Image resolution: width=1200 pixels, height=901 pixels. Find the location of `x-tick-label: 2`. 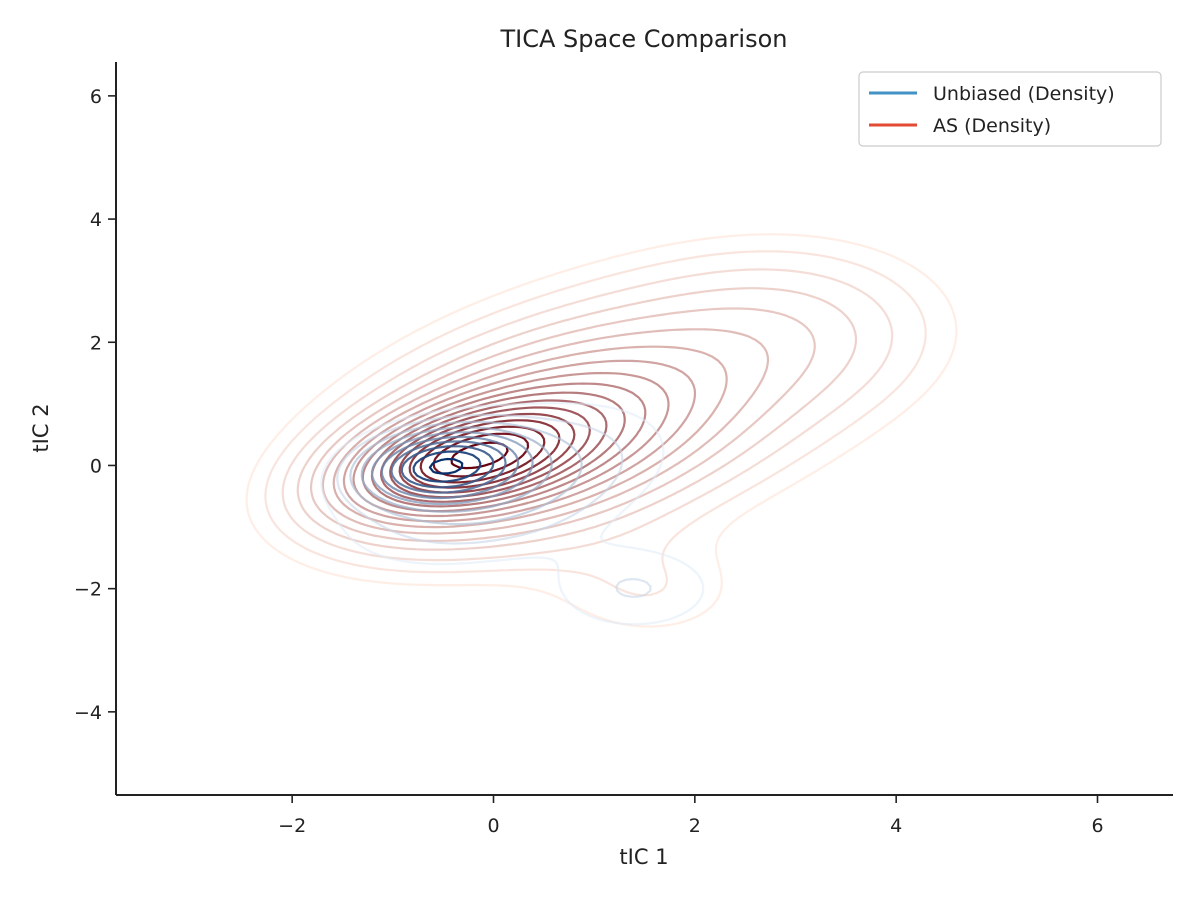

x-tick-label: 2 is located at coordinates (695, 826).